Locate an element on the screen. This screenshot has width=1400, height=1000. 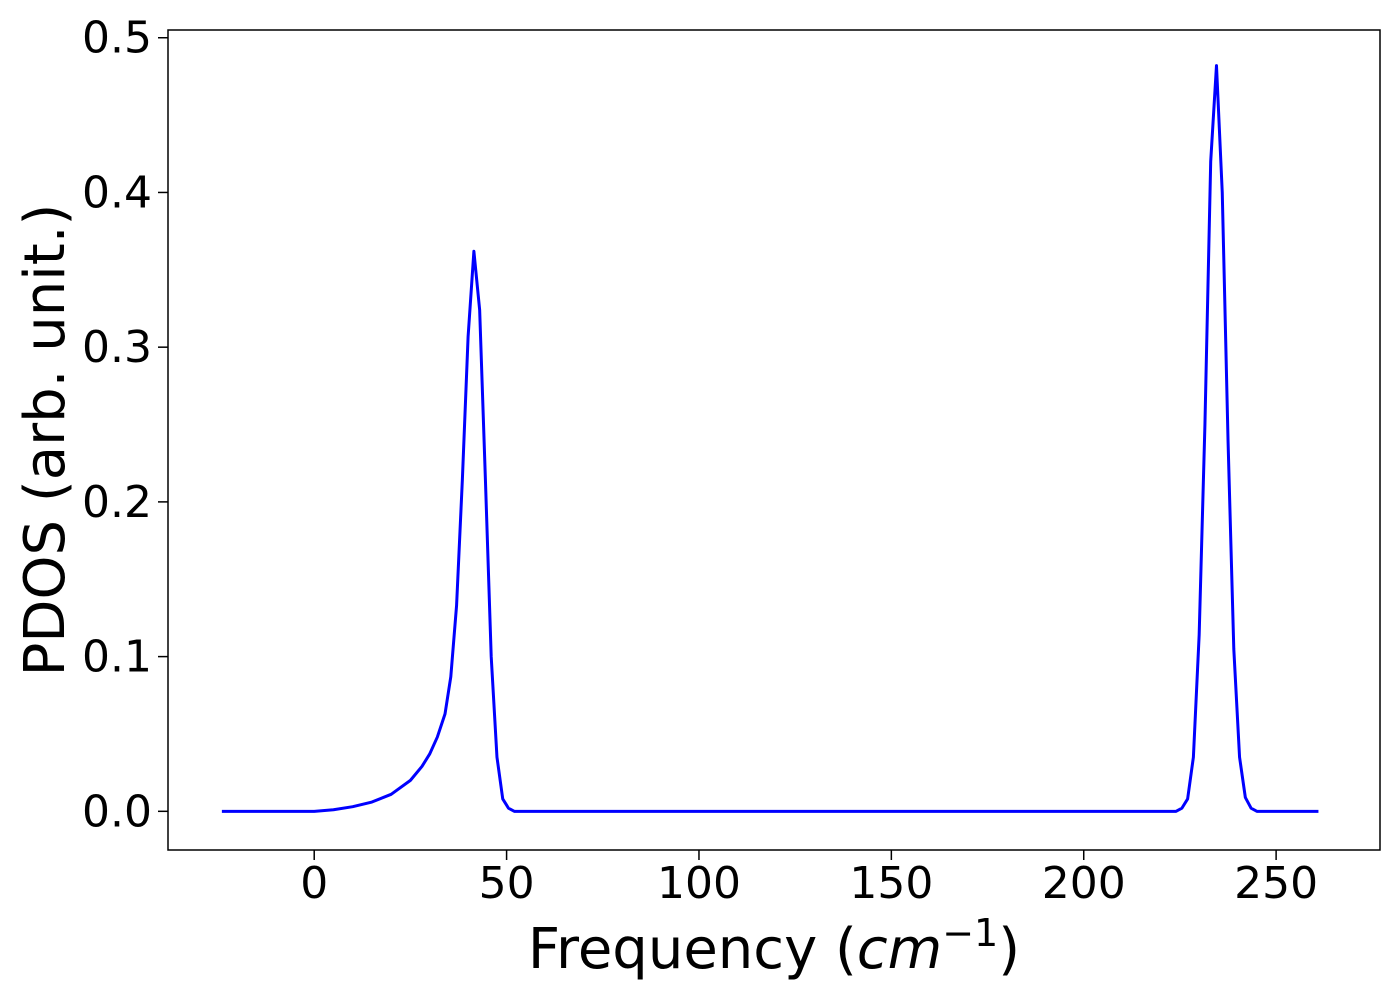
y-tick-label: 0.3 is located at coordinates (117, 347).